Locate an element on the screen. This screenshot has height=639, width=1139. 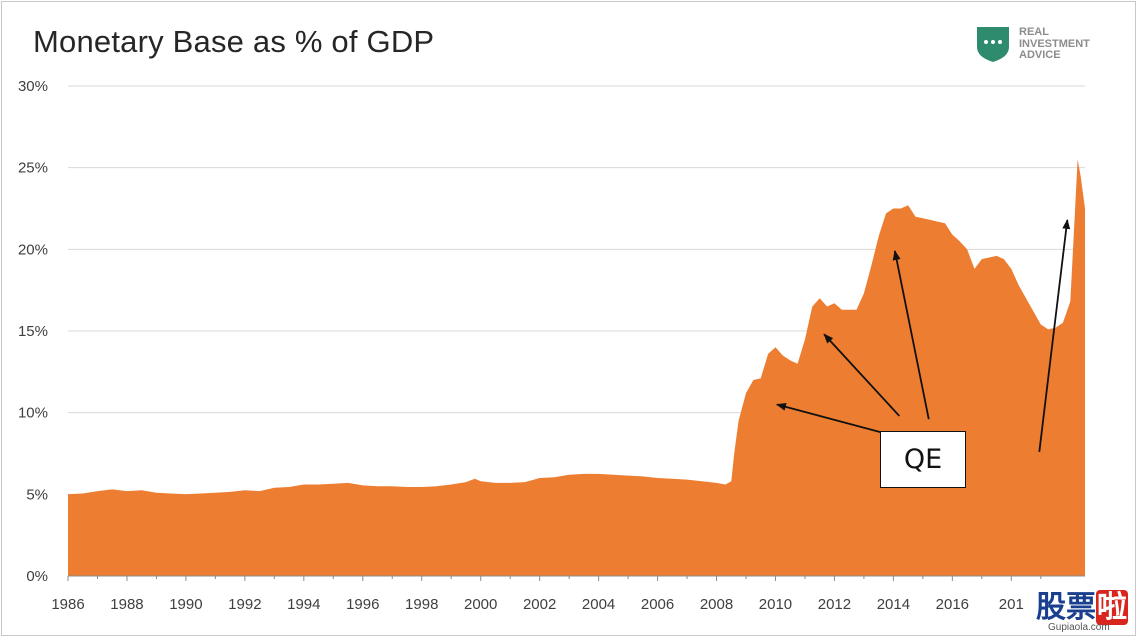
y-tick-label: 10% is located at coordinates (33, 413).